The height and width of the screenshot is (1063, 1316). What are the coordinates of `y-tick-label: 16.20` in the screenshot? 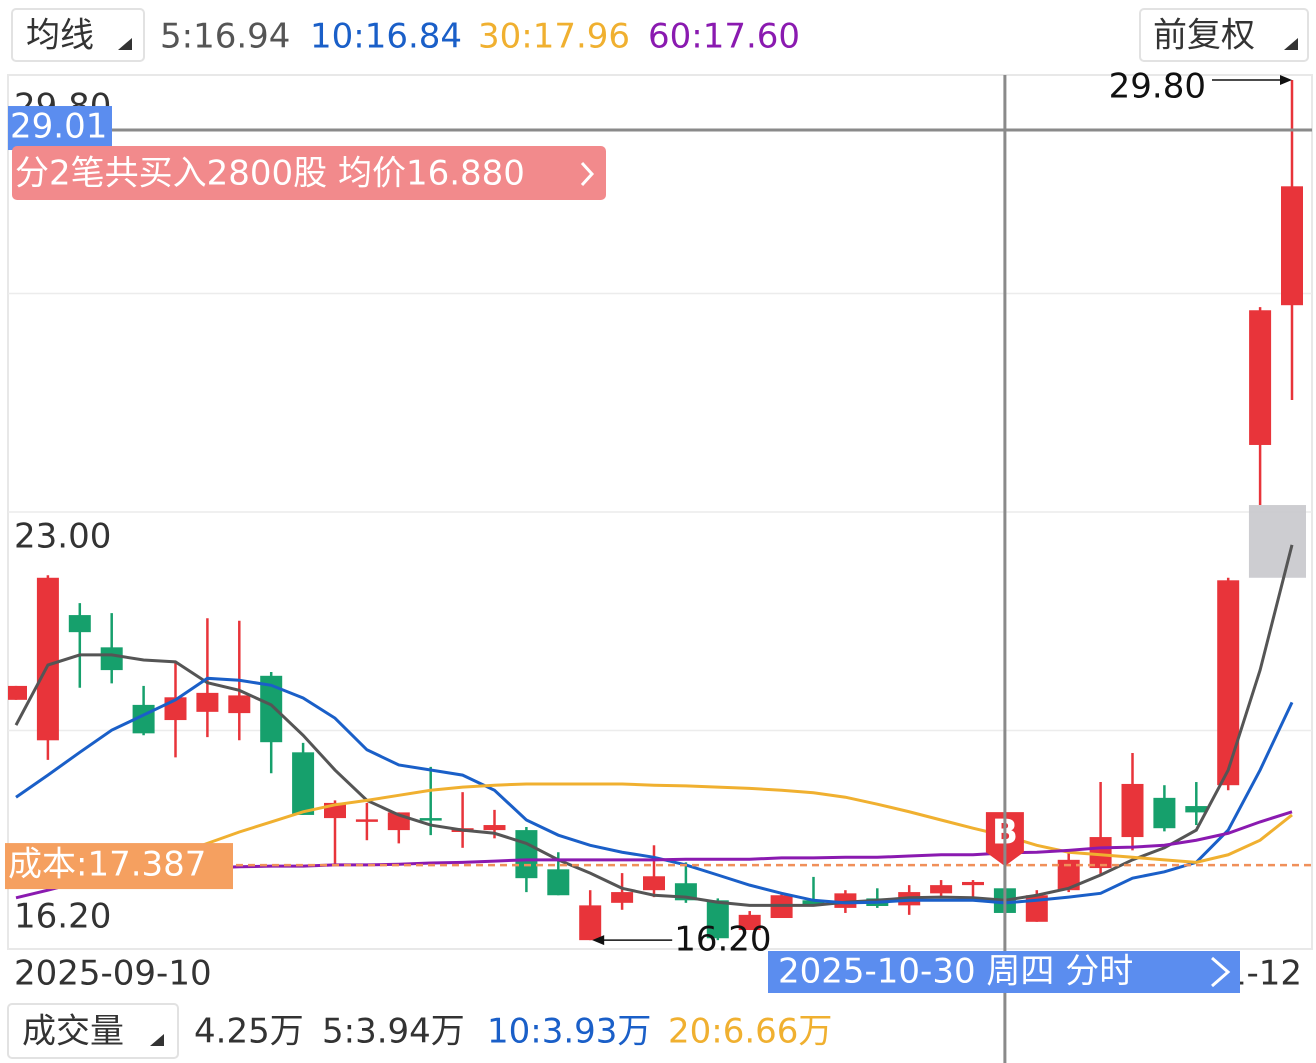 It's located at (62, 917).